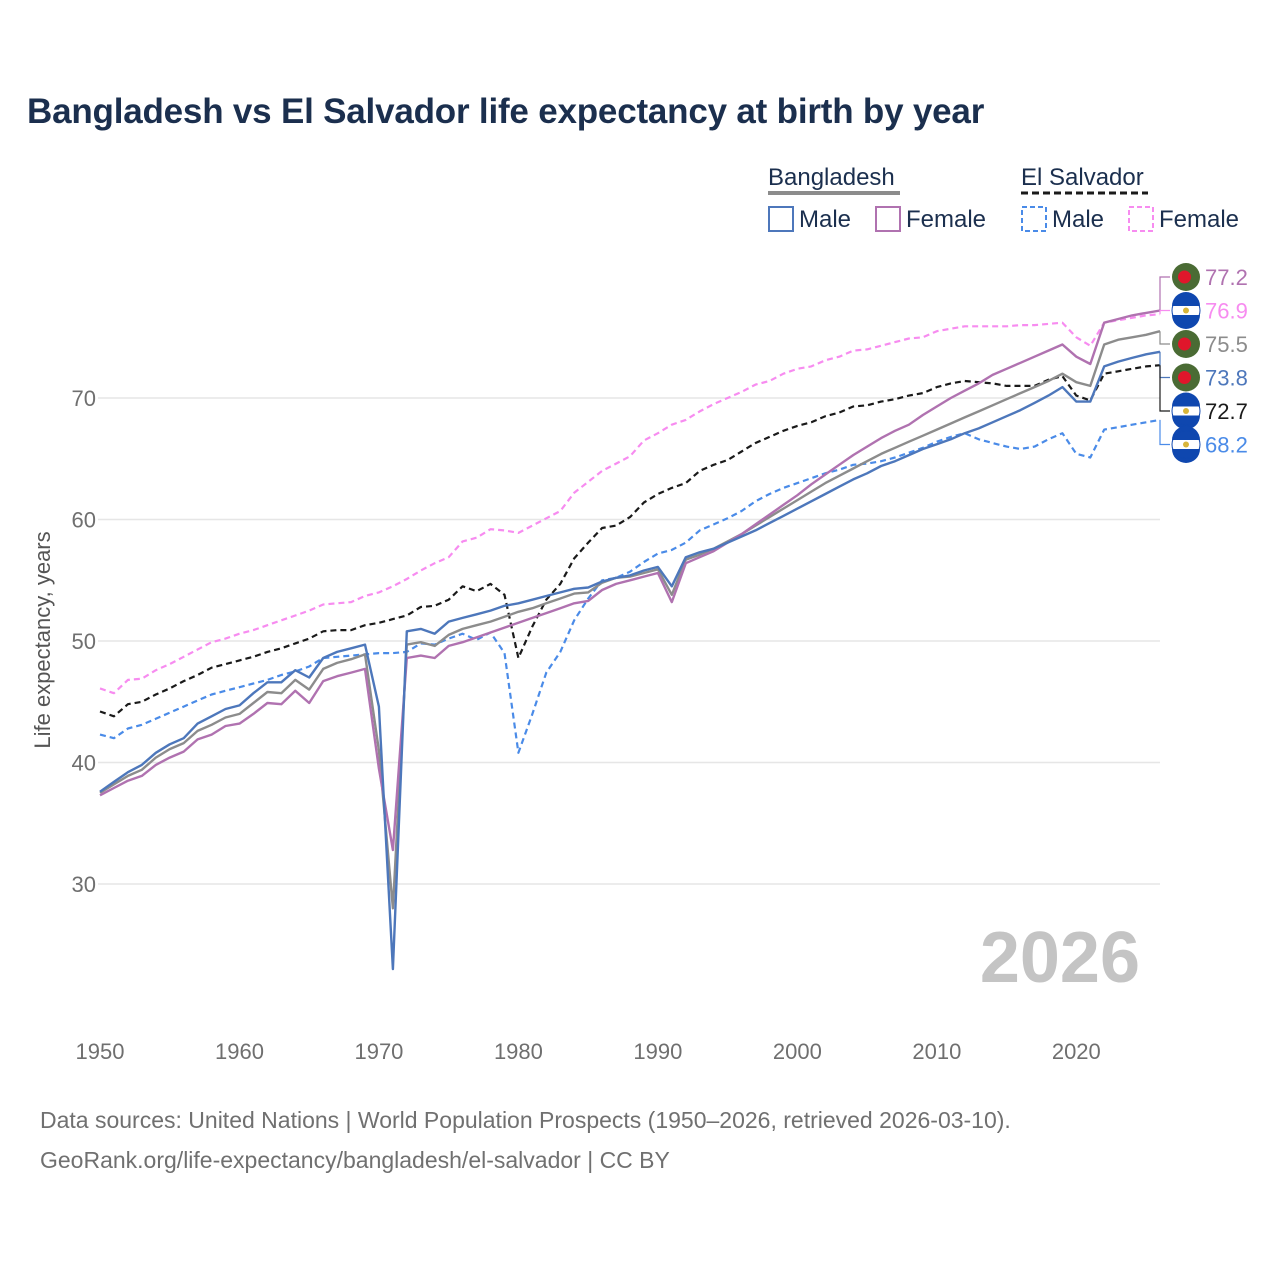  What do you see at coordinates (1034, 219) in the screenshot?
I see `legend-el-salvador-male-swatch` at bounding box center [1034, 219].